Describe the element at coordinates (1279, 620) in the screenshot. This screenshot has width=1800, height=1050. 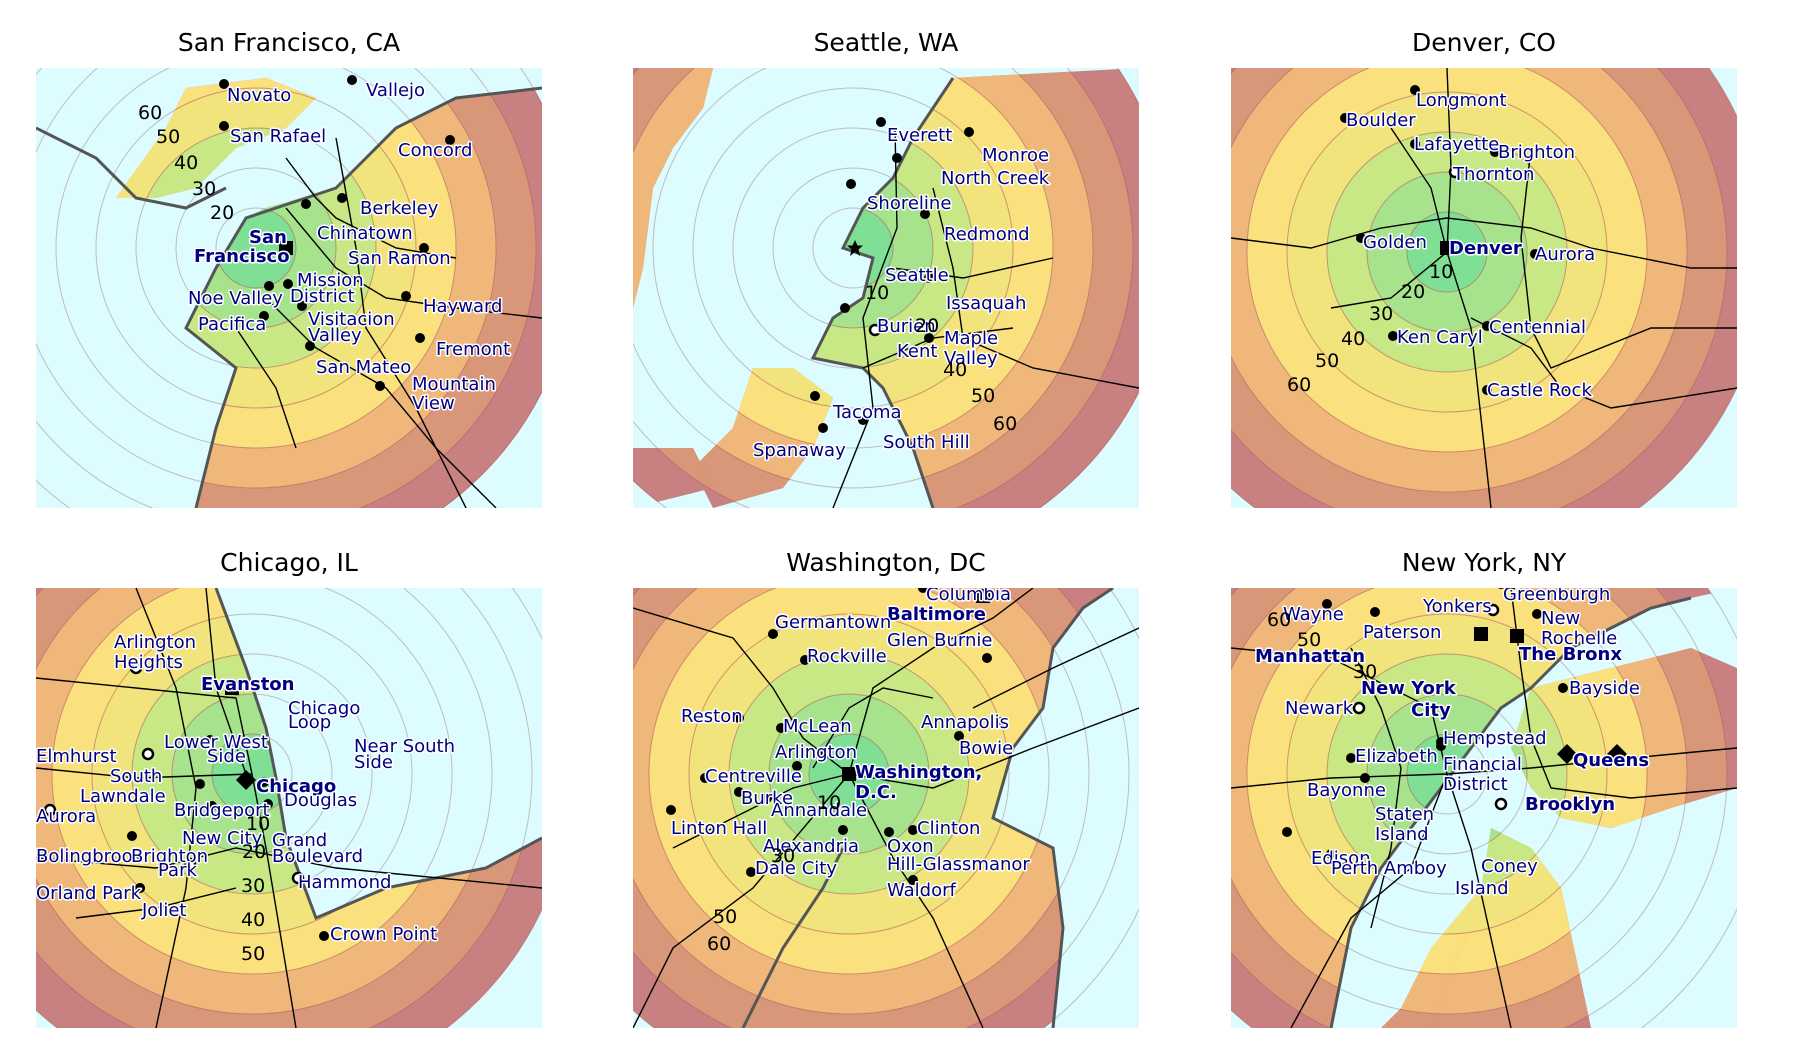
I see `distance-label-60: 60` at that location.